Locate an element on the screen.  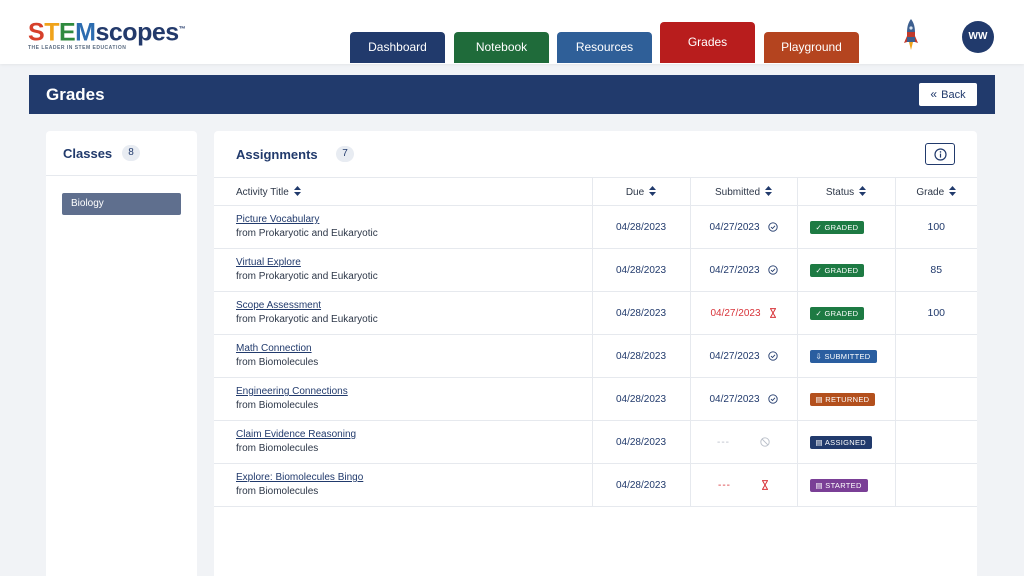
column-header-status: Status is located at coordinates (845, 191).